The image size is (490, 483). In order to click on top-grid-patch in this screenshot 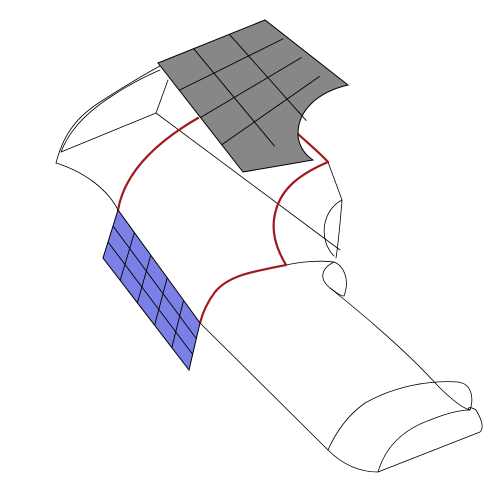, I will do `click(253, 96)`.